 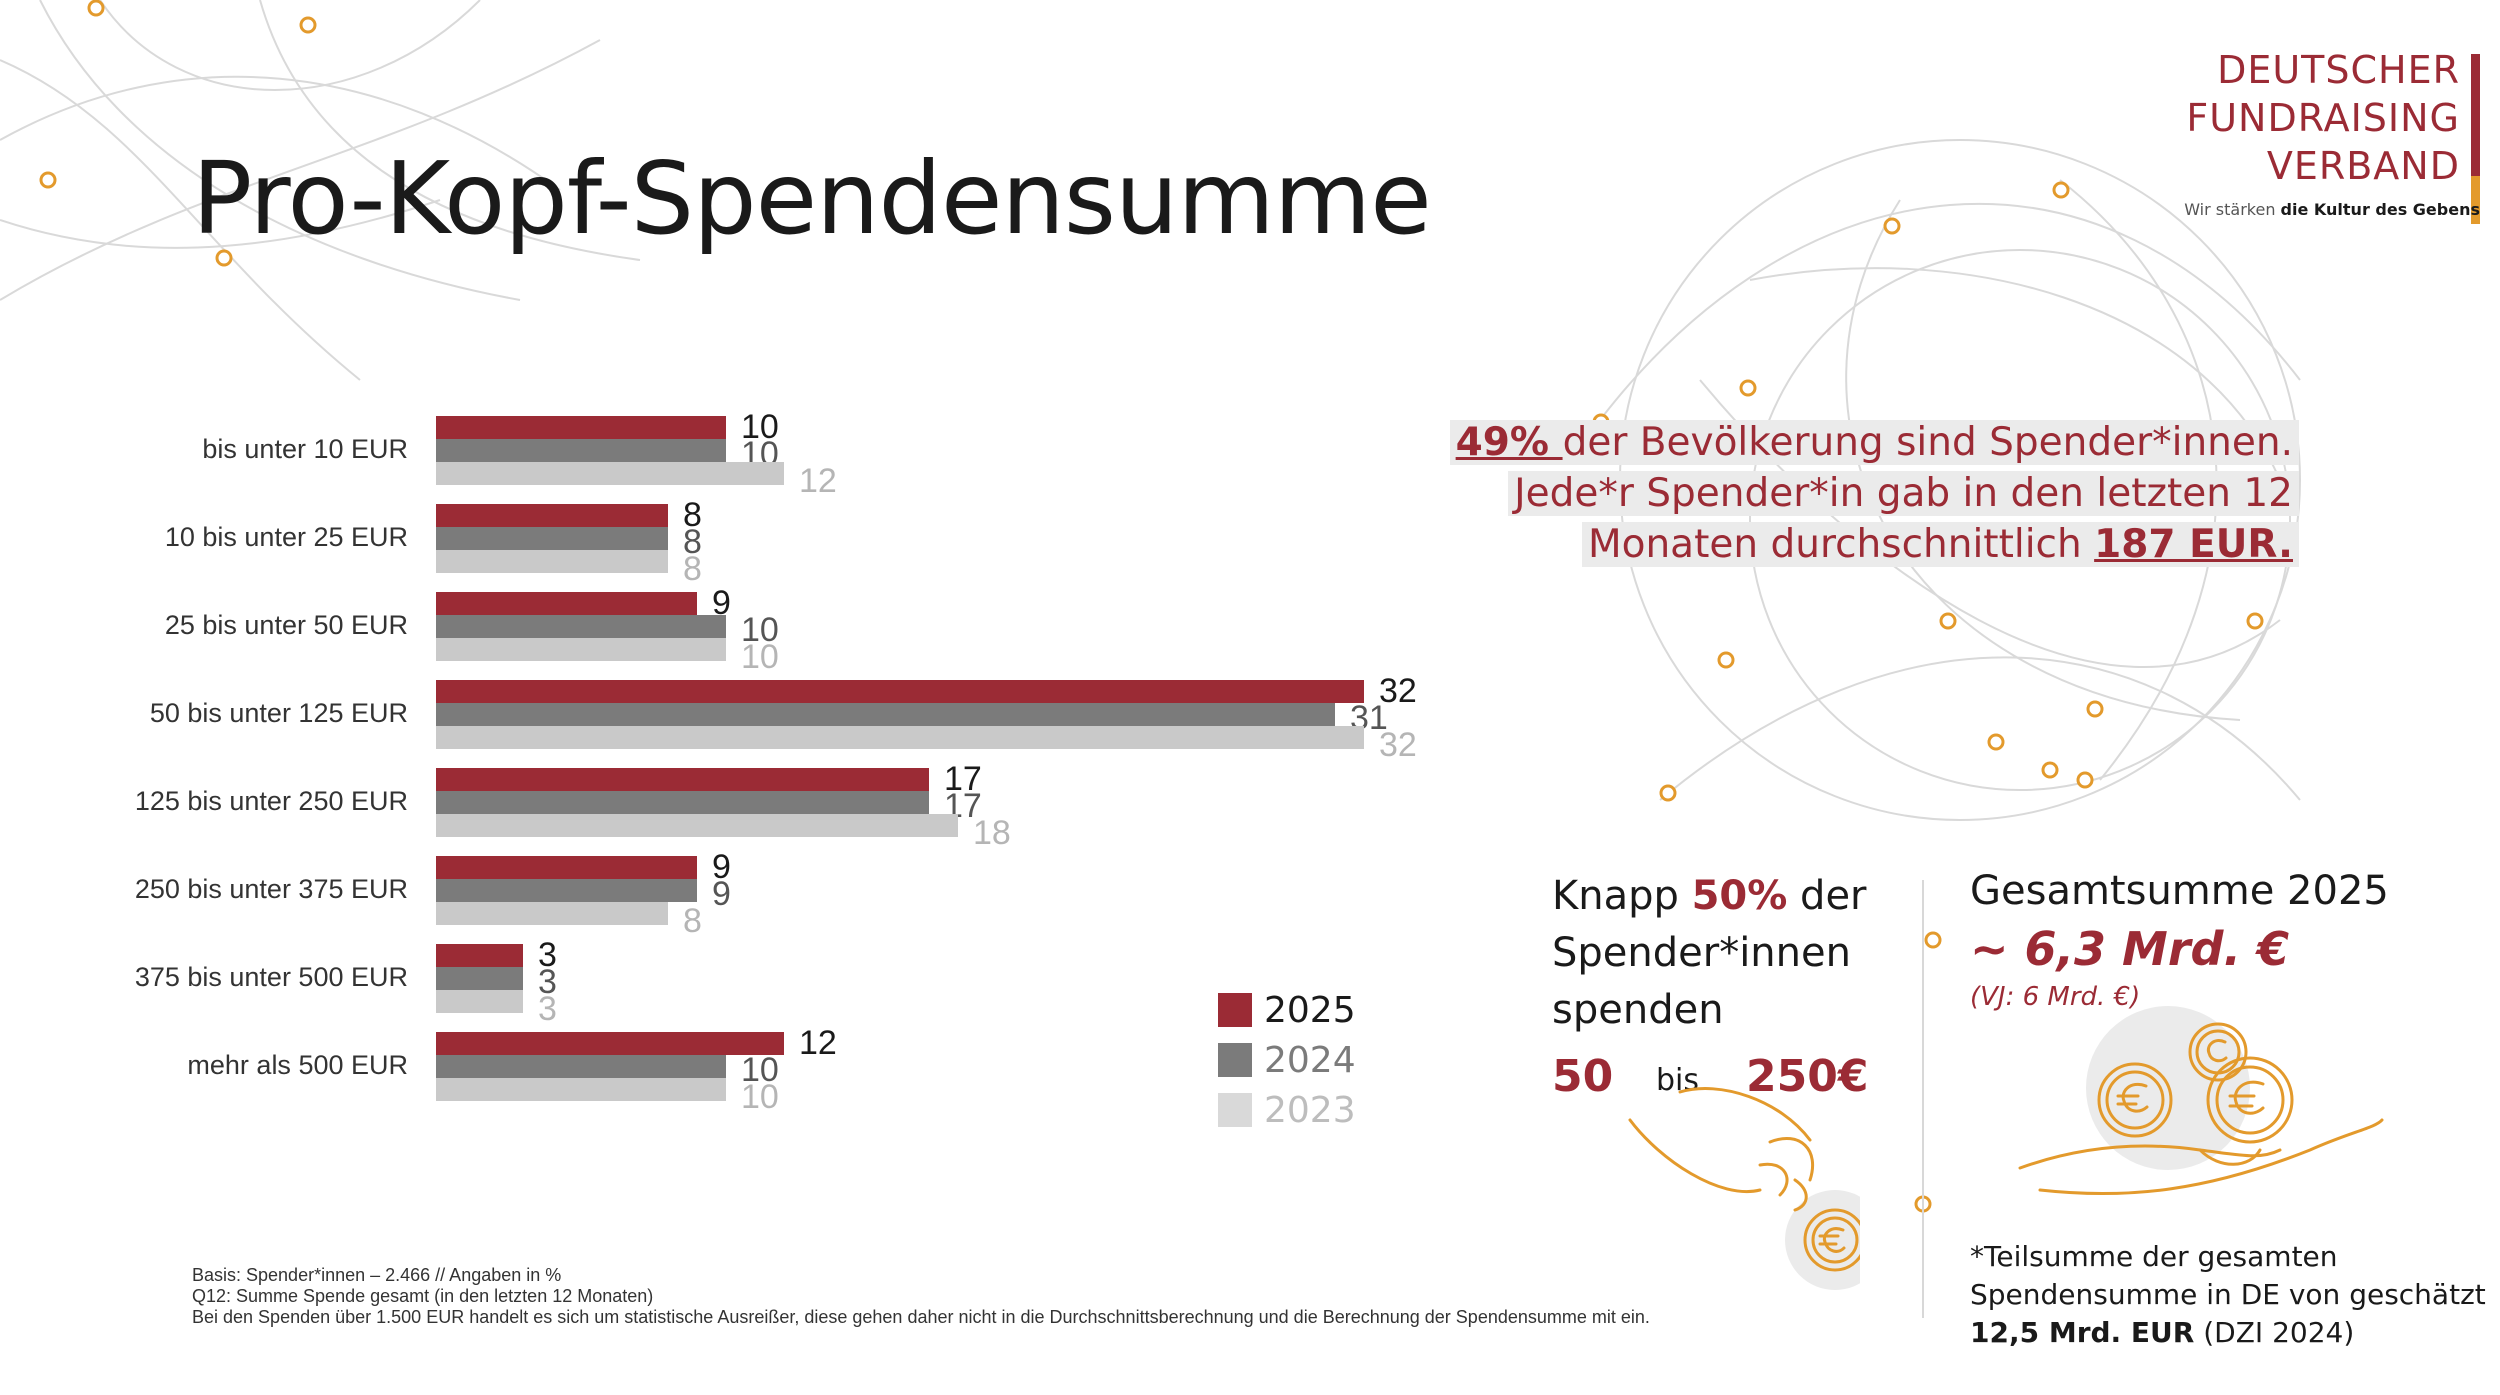 I want to click on logo-bar-red, so click(x=2475, y=115).